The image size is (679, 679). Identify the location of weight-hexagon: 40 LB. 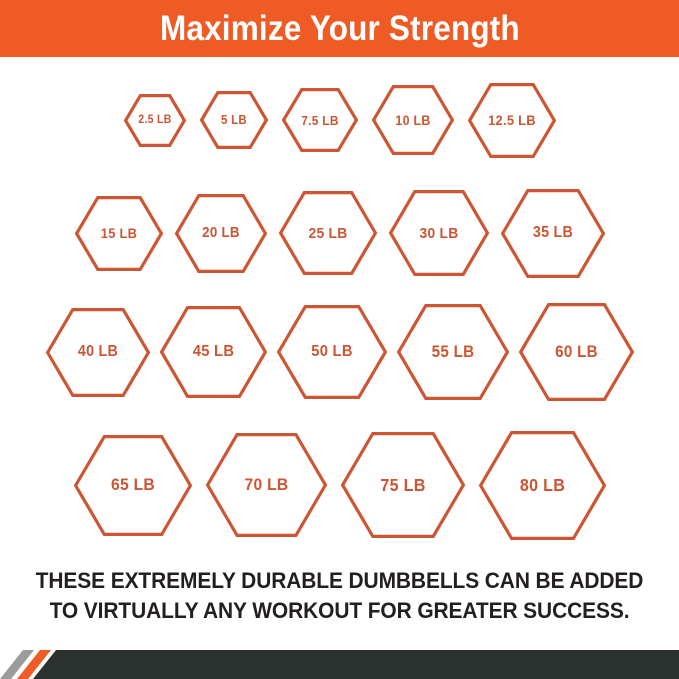
(97, 352).